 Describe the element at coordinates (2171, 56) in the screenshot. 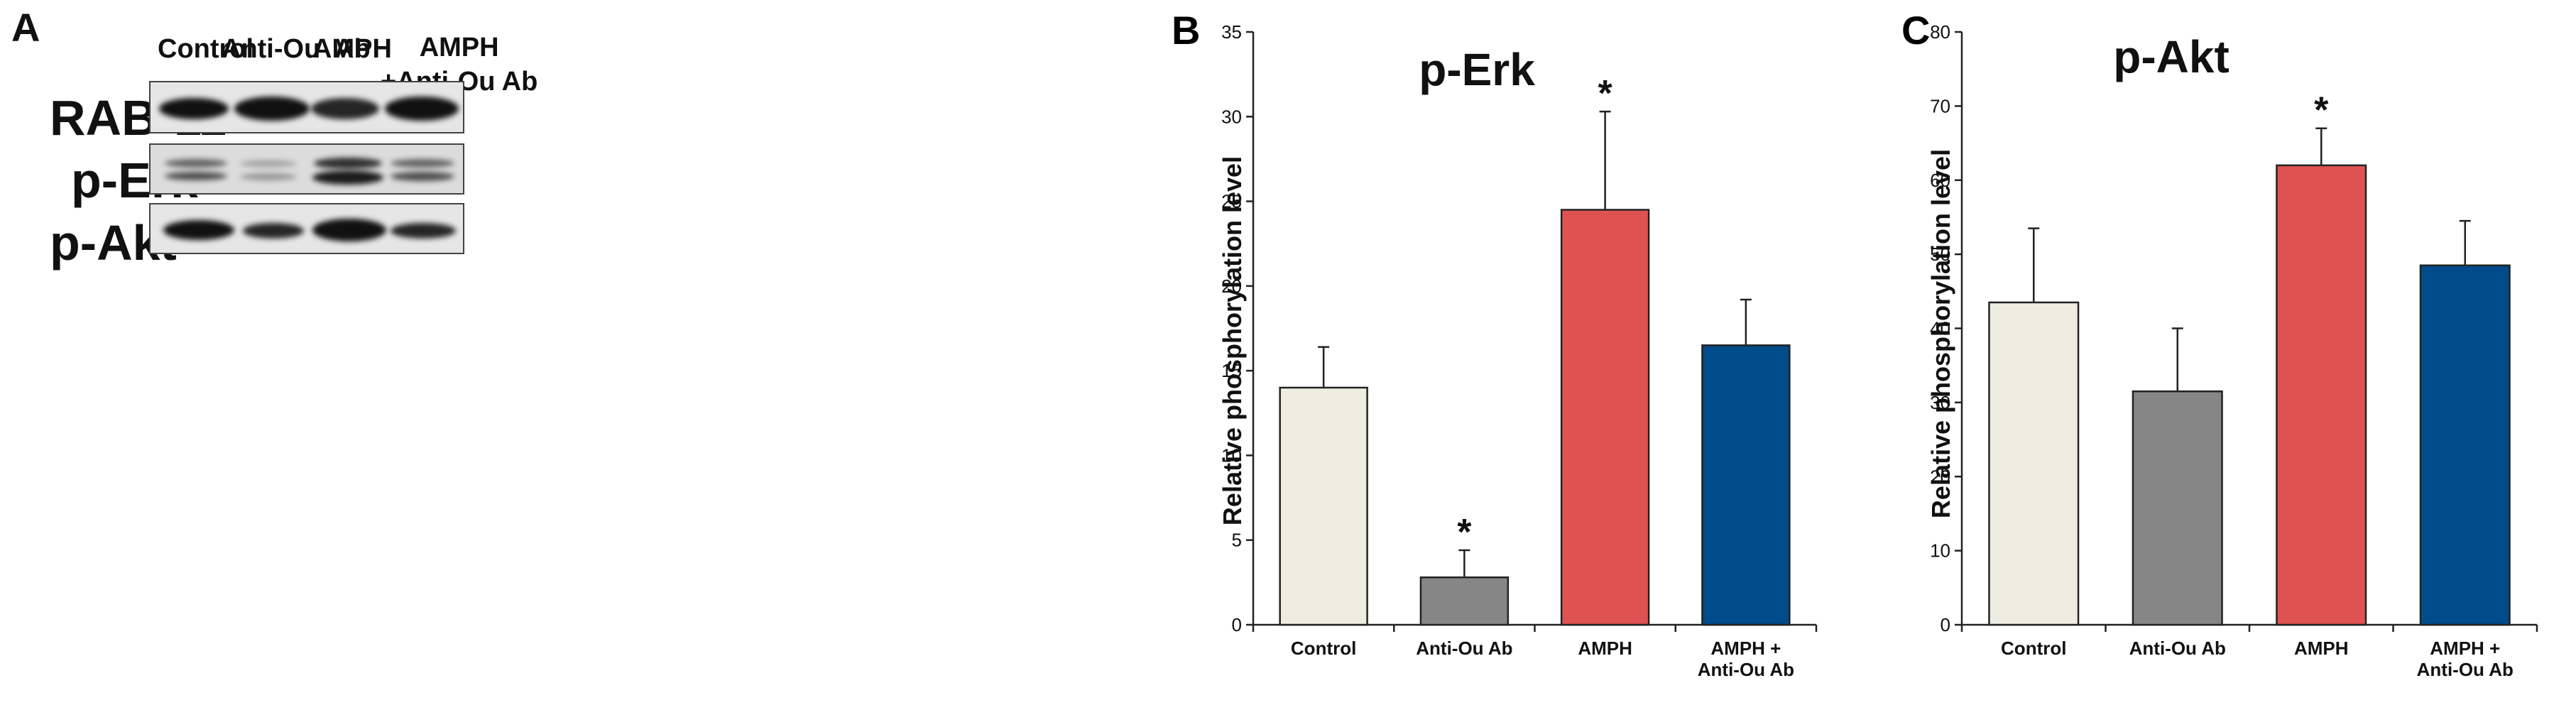

I see `chart-title: p-Akt` at that location.